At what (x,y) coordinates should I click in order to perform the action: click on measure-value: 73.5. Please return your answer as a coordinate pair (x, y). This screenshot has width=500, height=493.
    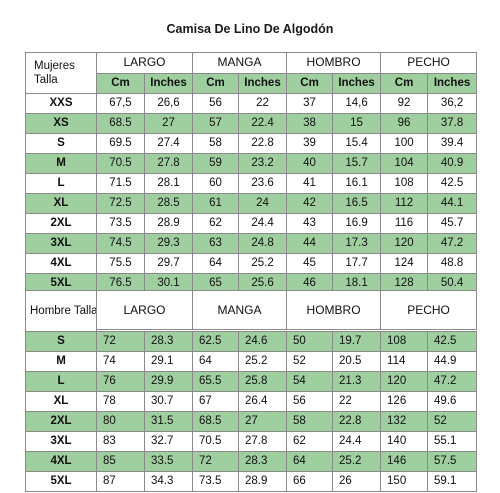
    Looking at the image, I should click on (120, 223).